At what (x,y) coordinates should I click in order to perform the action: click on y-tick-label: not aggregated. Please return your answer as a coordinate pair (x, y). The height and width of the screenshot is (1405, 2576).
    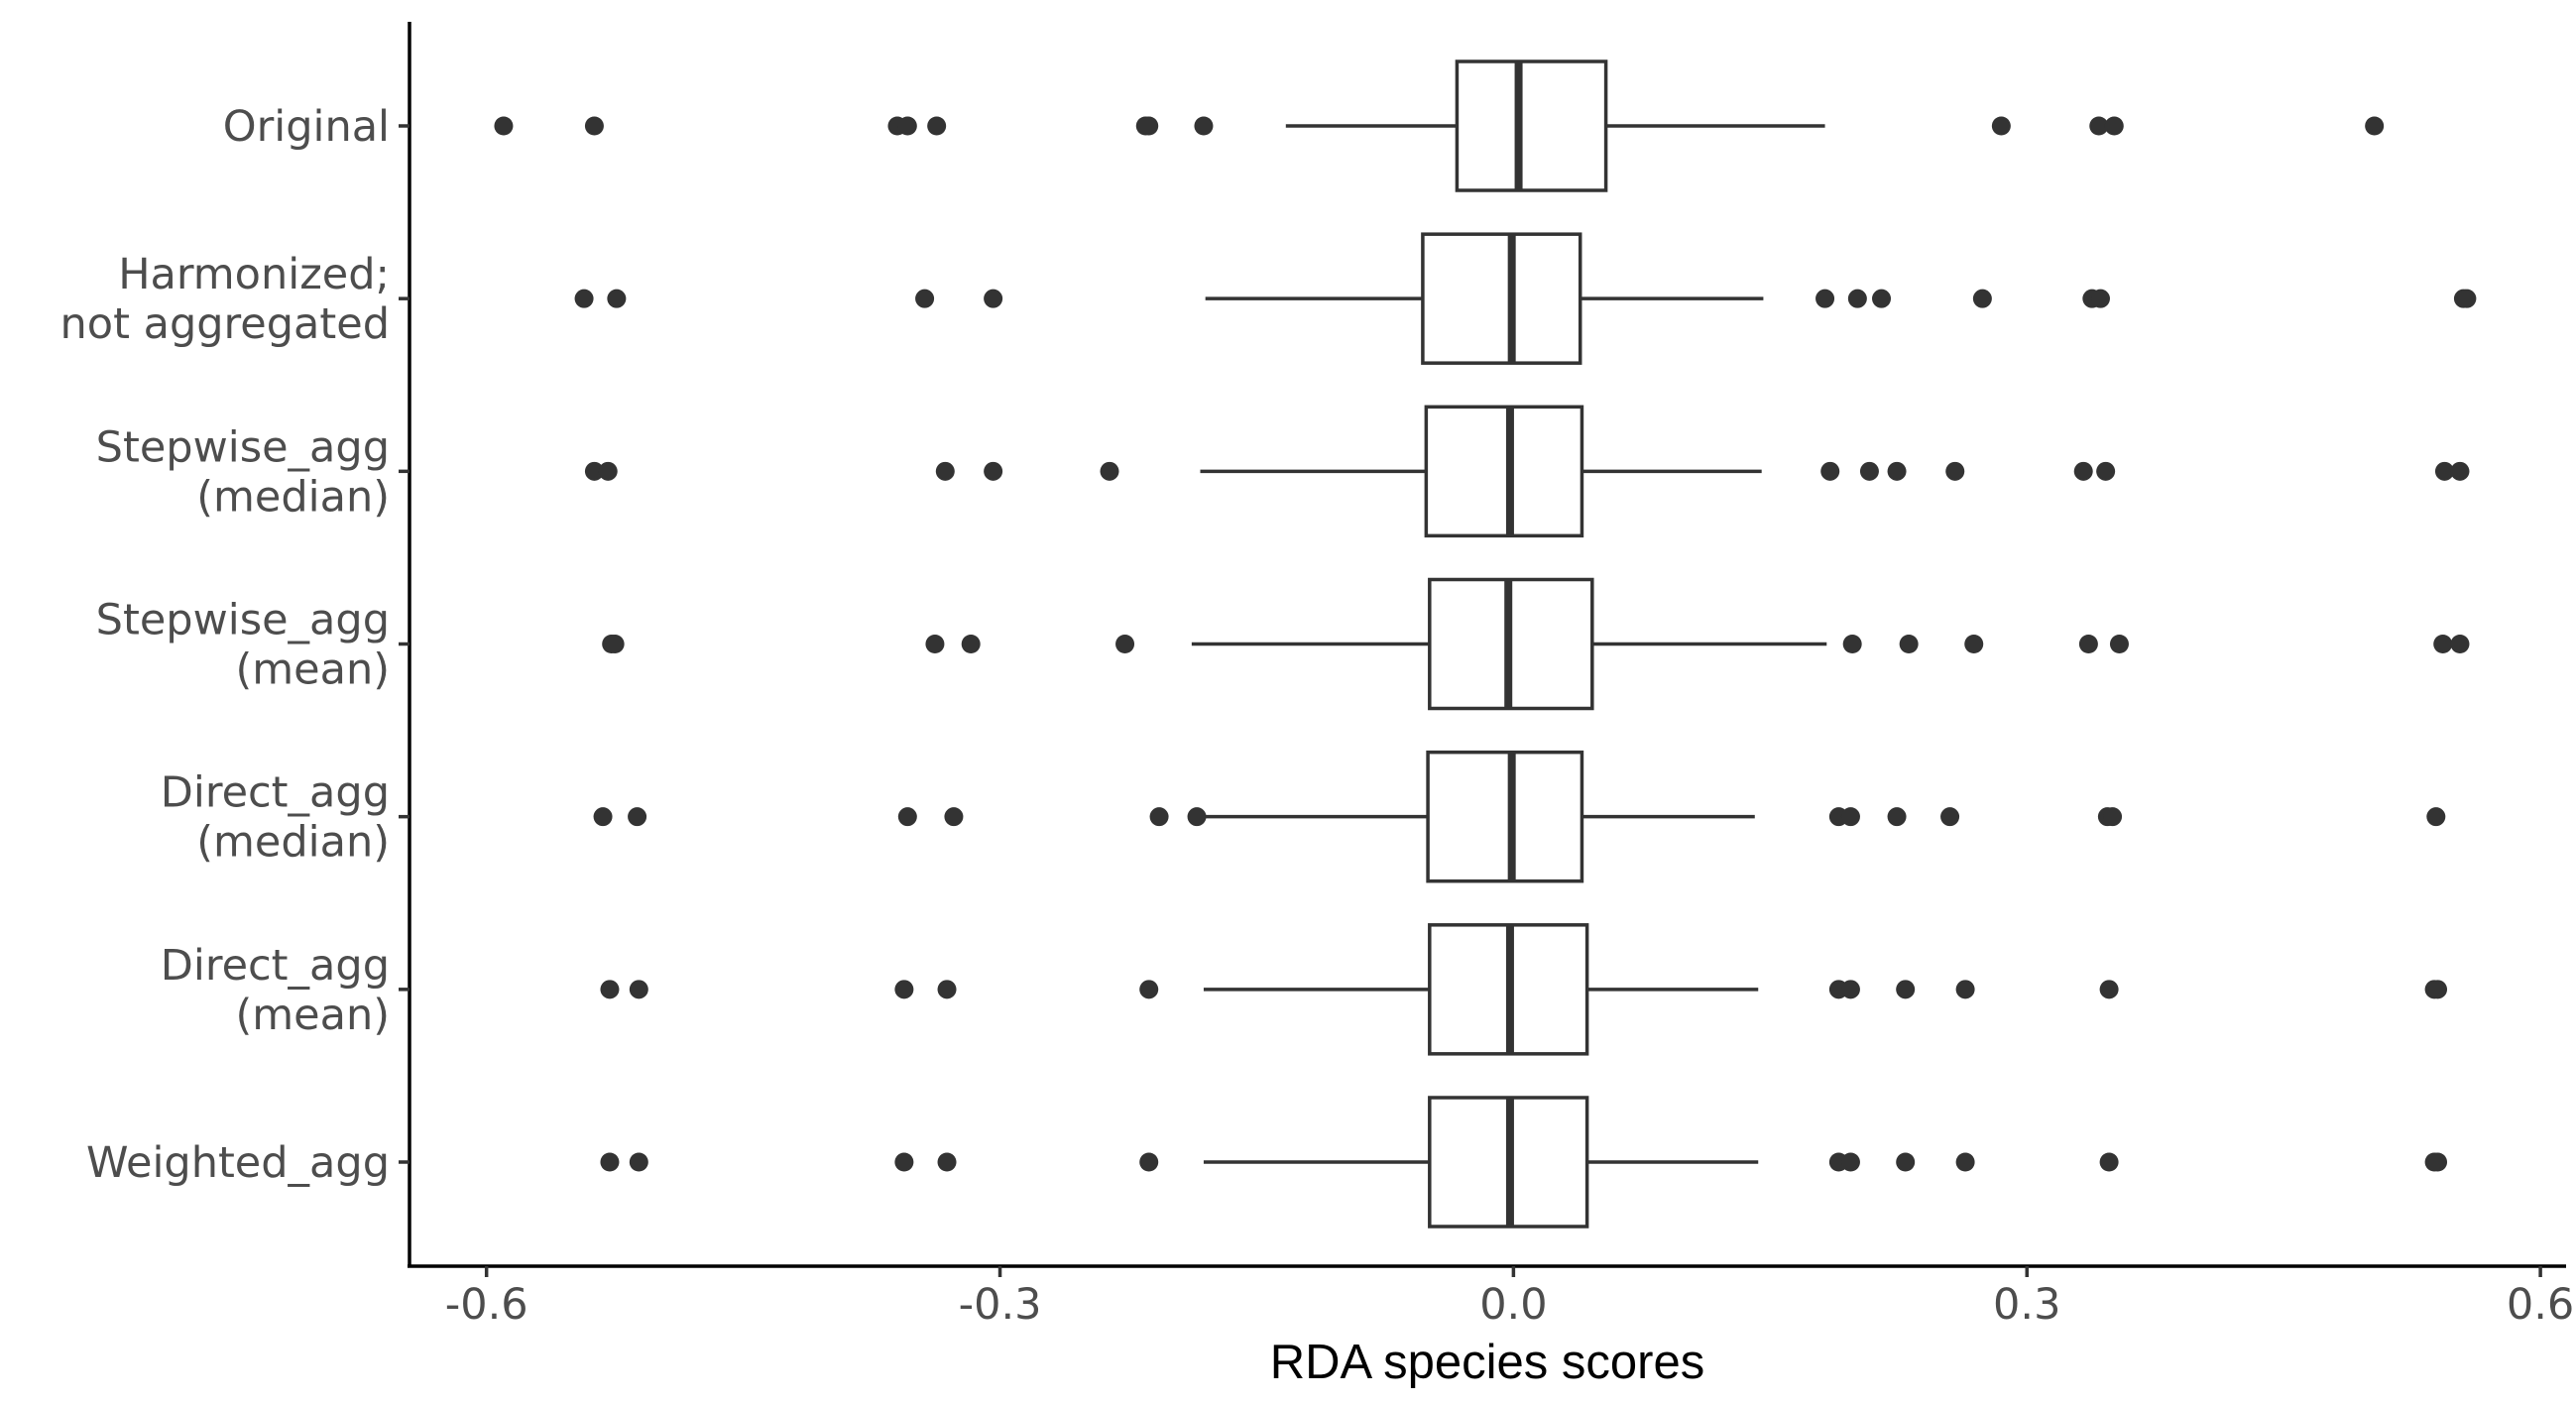
    Looking at the image, I should click on (225, 324).